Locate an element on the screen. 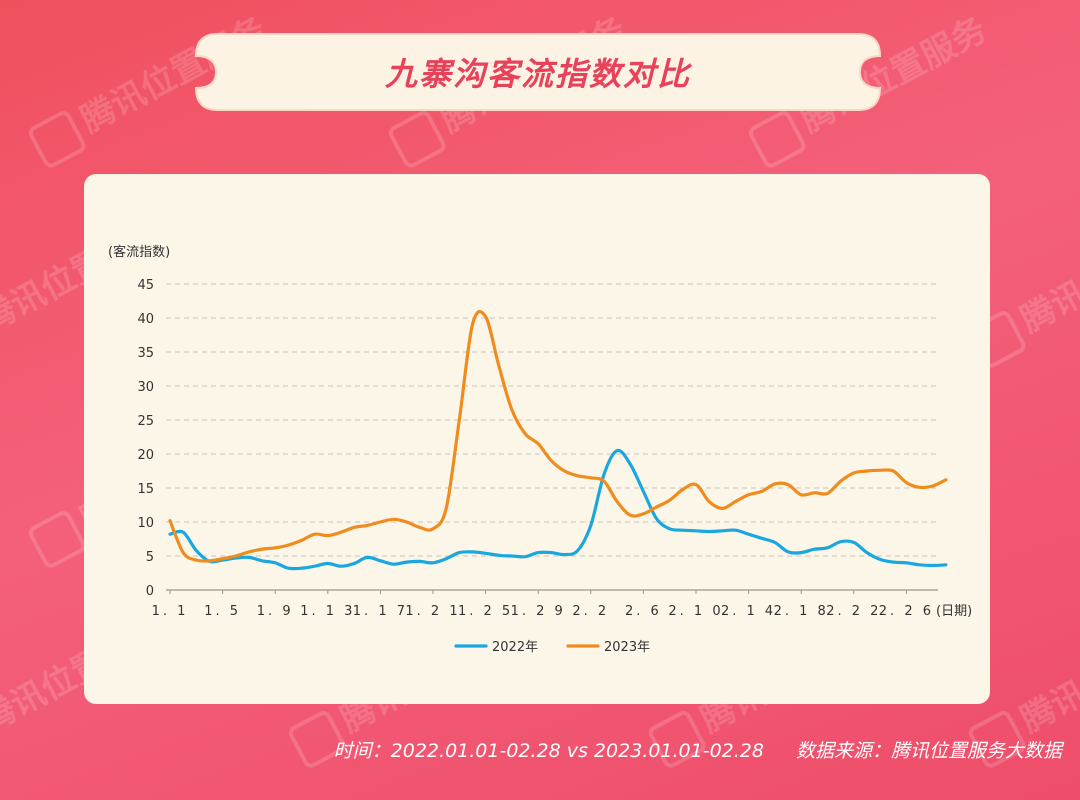 Image resolution: width=1080 pixels, height=800 pixels. y-tick-label: 40 is located at coordinates (145, 319).